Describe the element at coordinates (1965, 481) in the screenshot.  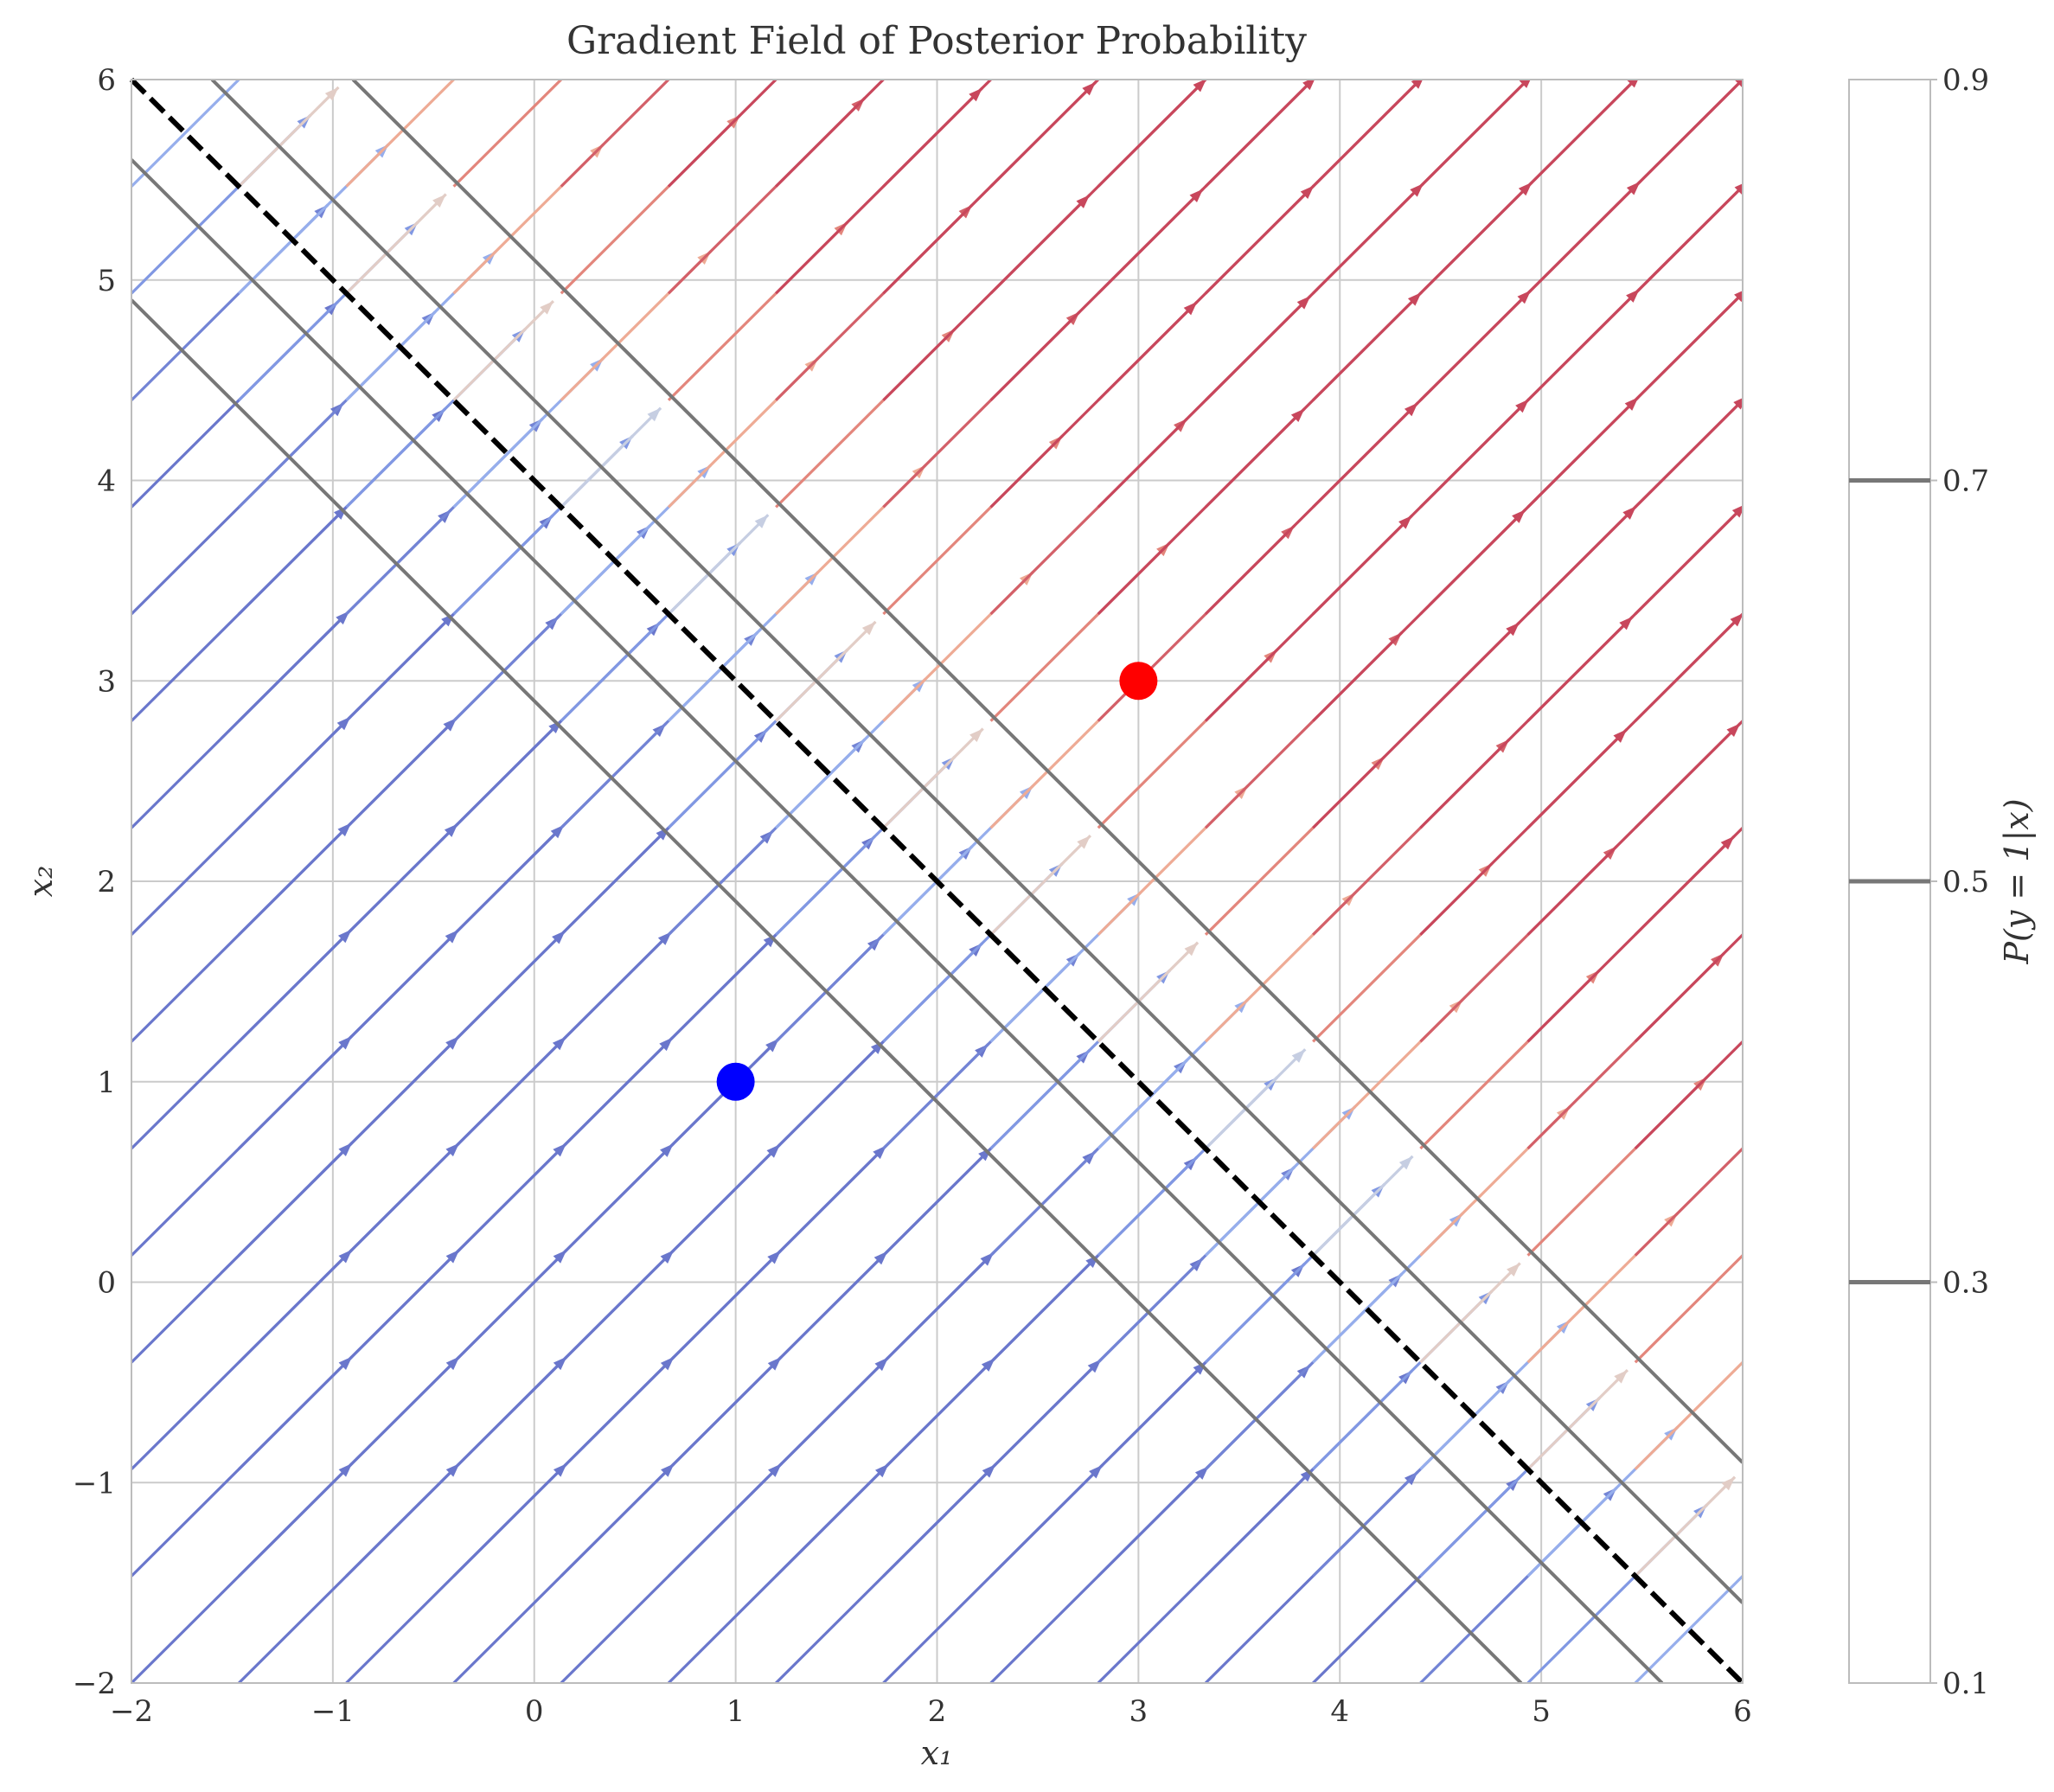
I see `colorbar-tick-label: 0.7` at that location.